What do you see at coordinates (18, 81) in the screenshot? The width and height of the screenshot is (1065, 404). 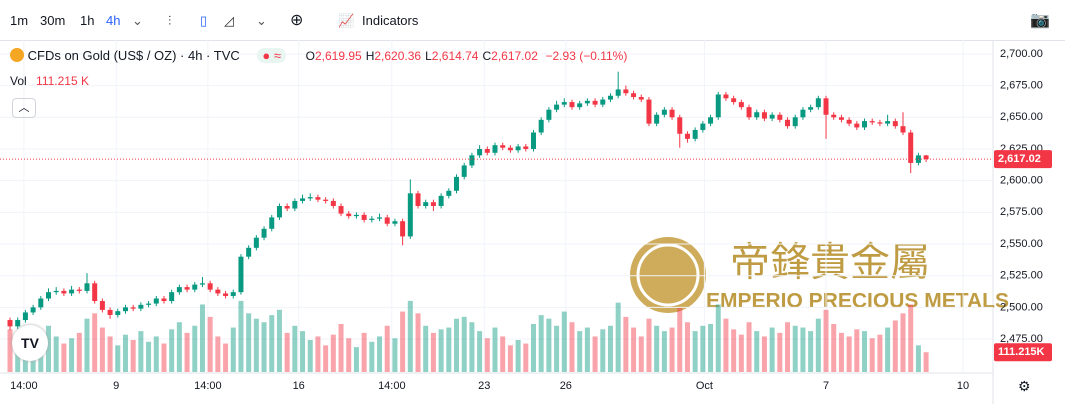 I see `volume-title: Vol` at bounding box center [18, 81].